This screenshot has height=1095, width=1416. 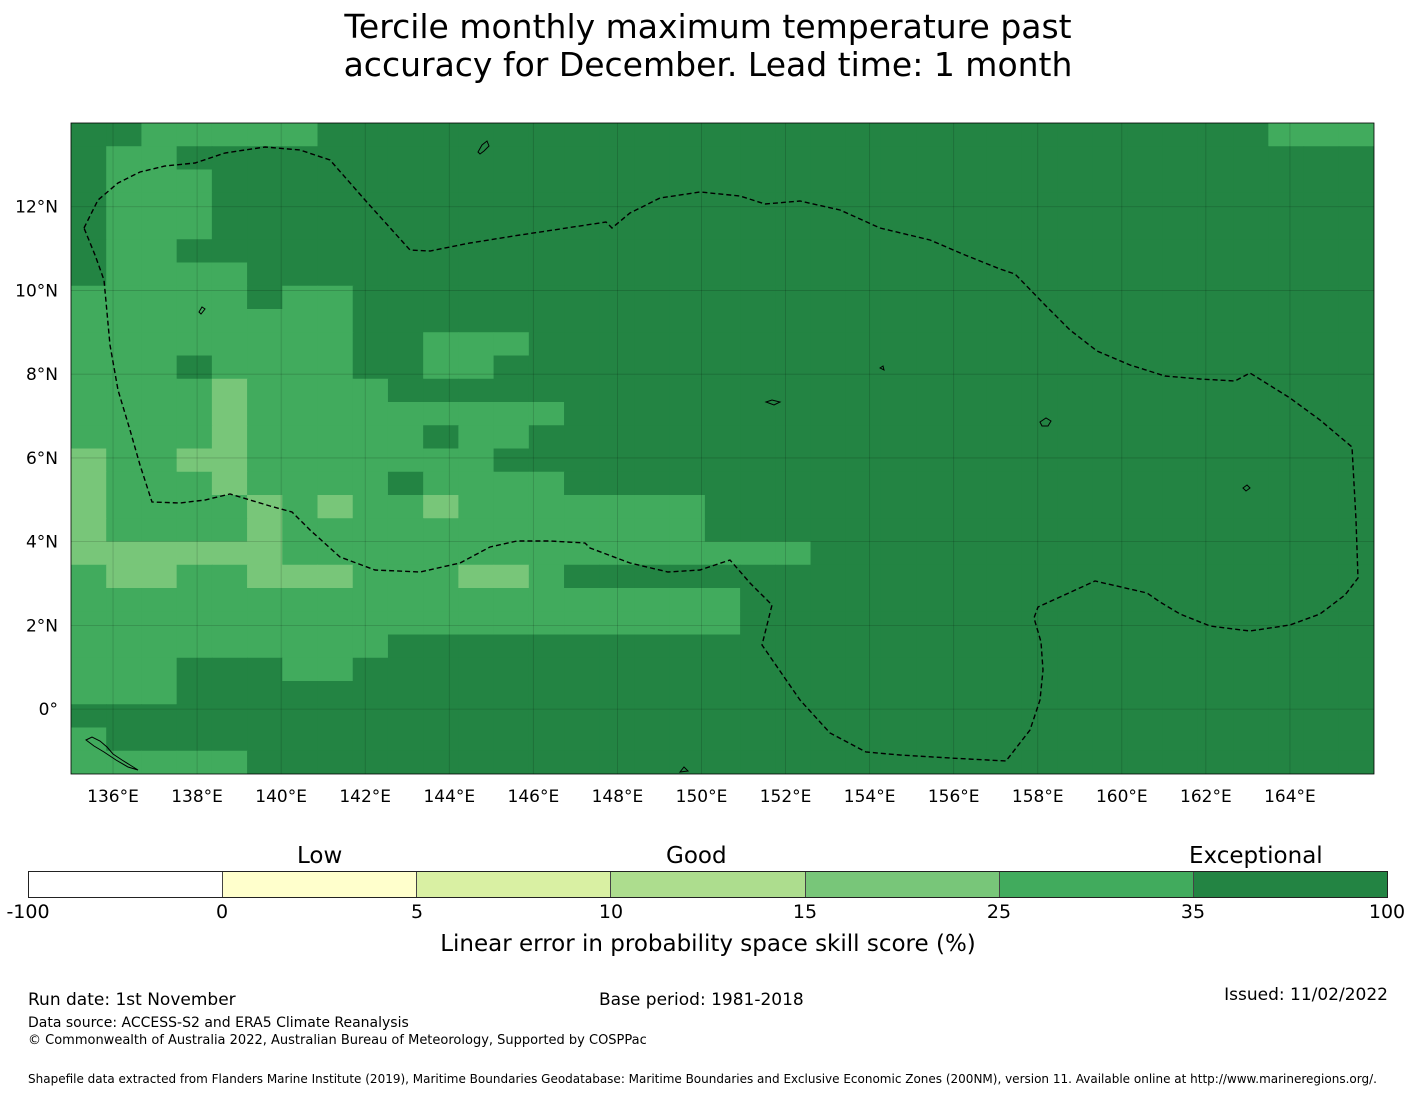 I want to click on latitude-tick-label: 10°N, so click(x=36, y=291).